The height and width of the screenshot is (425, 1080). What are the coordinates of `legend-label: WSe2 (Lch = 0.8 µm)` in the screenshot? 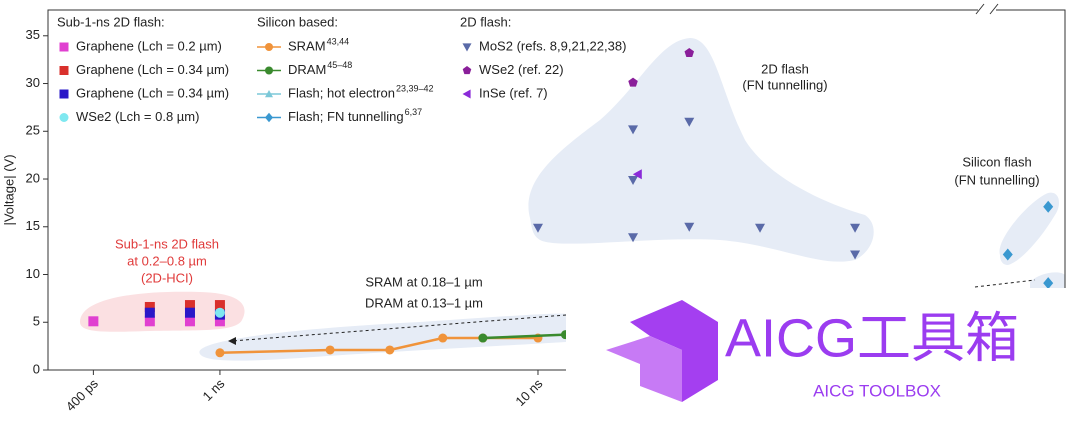 It's located at (137, 116).